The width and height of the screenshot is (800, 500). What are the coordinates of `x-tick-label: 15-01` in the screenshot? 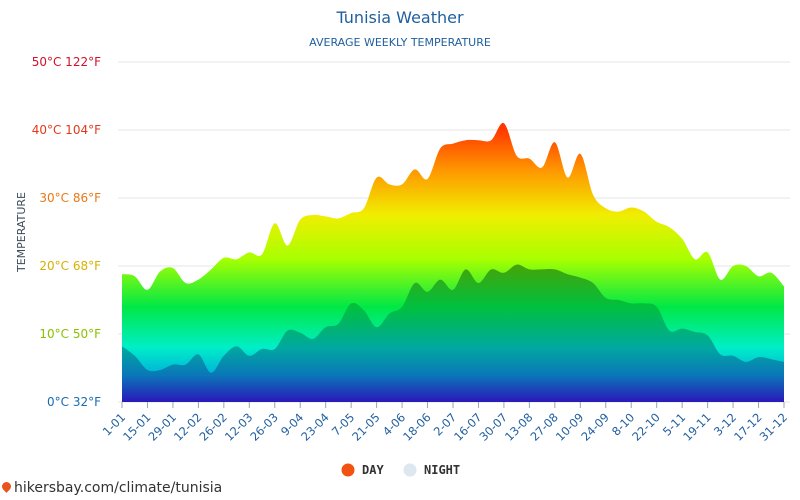 It's located at (137, 427).